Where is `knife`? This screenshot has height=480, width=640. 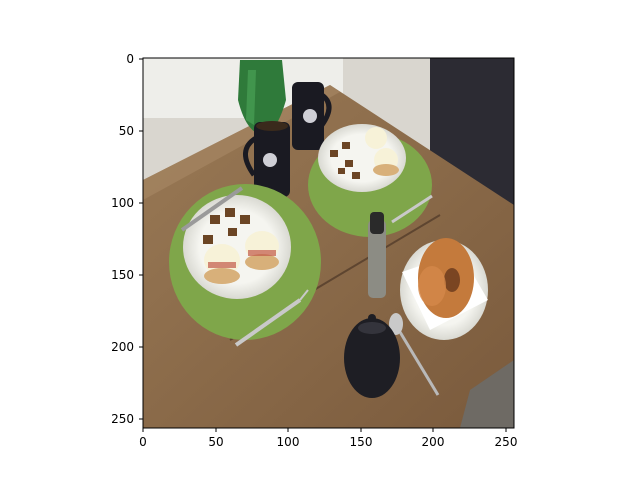 knife is located at coordinates (212, 209).